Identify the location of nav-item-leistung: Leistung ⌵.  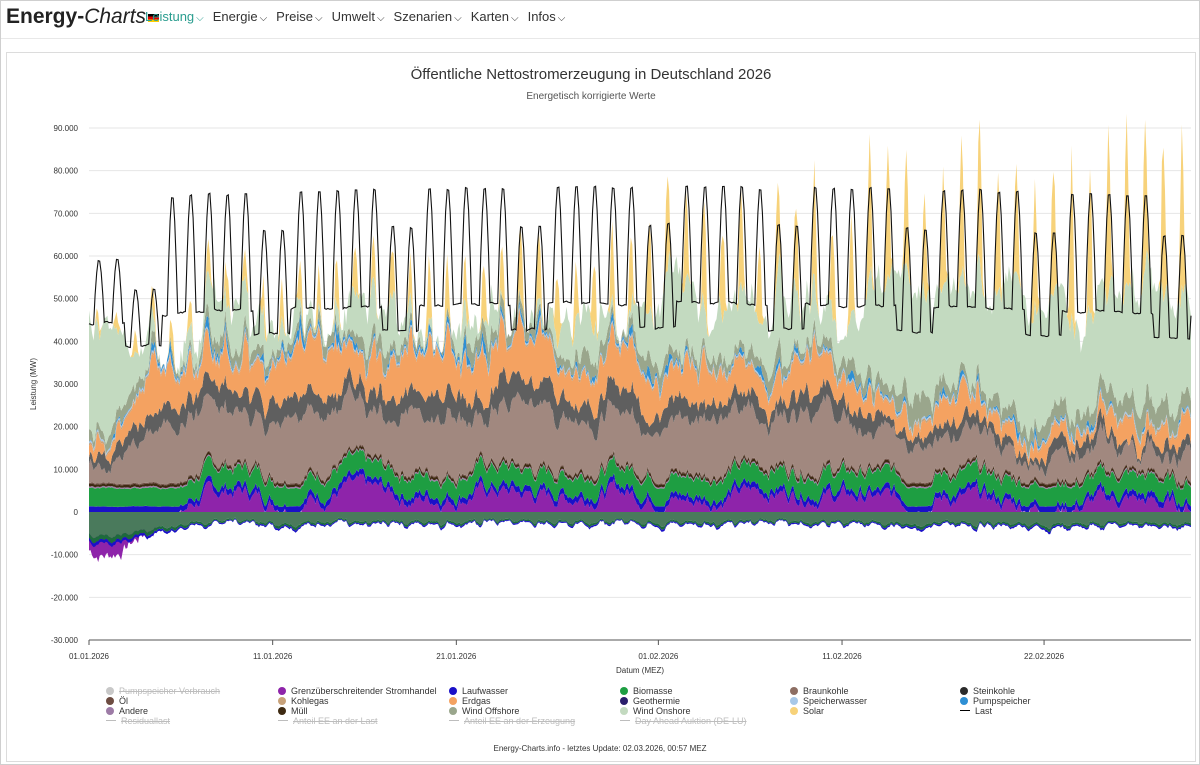
(174, 16).